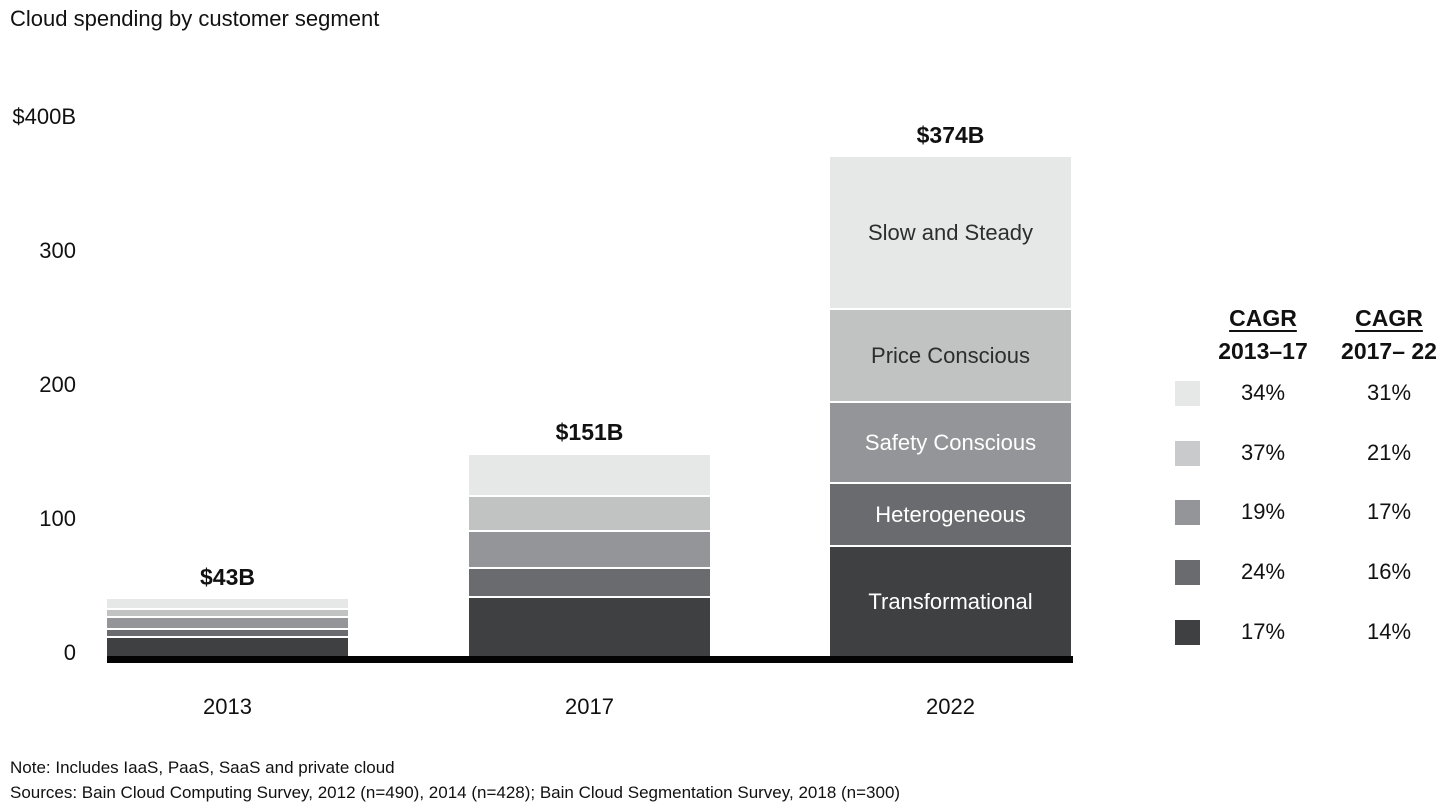  Describe the element at coordinates (227, 706) in the screenshot. I see `x-tick-2013: 2013` at that location.